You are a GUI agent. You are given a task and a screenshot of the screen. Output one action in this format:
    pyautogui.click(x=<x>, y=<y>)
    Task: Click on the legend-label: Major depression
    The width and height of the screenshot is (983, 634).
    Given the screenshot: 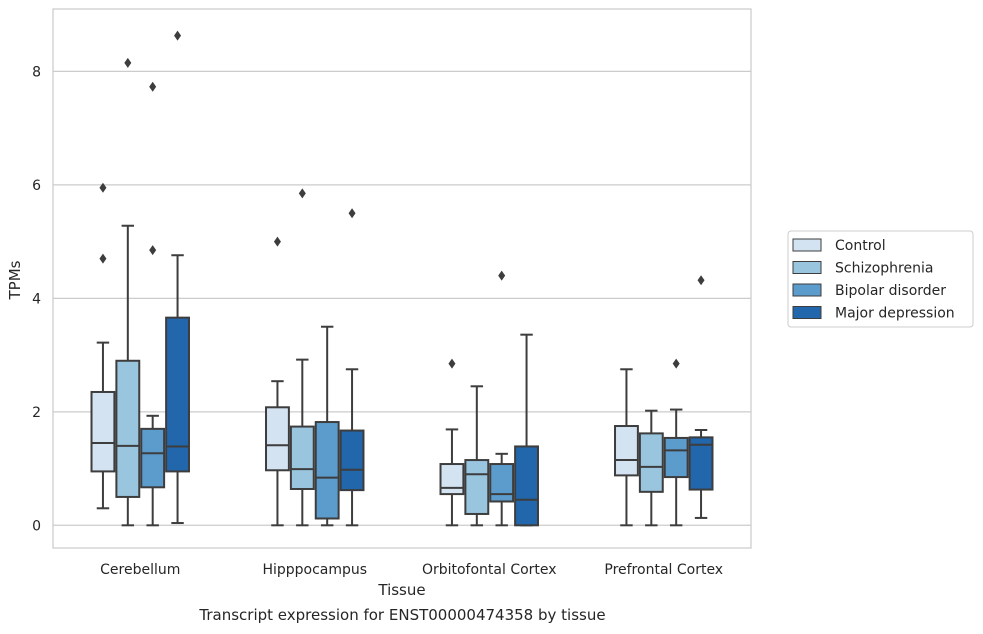 What is the action you would take?
    pyautogui.click(x=895, y=314)
    